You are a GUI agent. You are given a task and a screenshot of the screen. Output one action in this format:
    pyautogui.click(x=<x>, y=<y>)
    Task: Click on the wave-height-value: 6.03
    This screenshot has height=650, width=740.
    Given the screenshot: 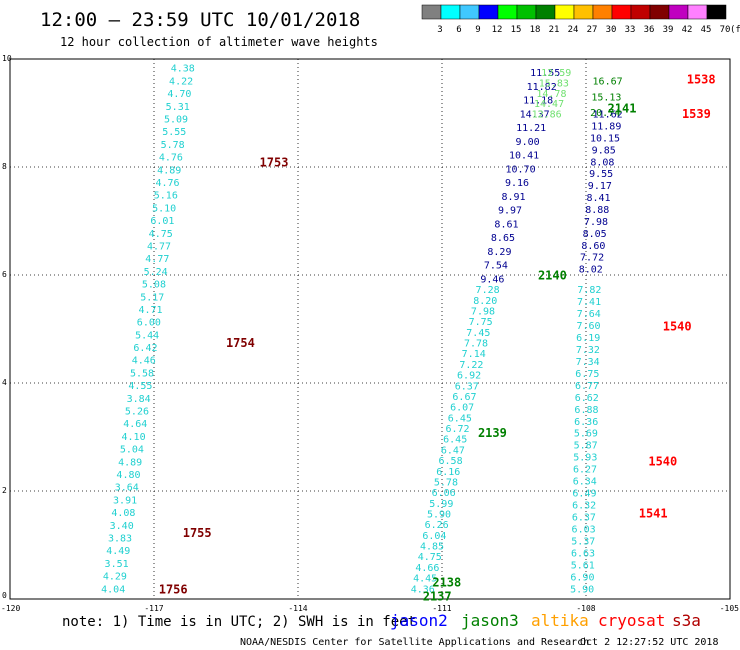 What is the action you would take?
    pyautogui.click(x=584, y=529)
    